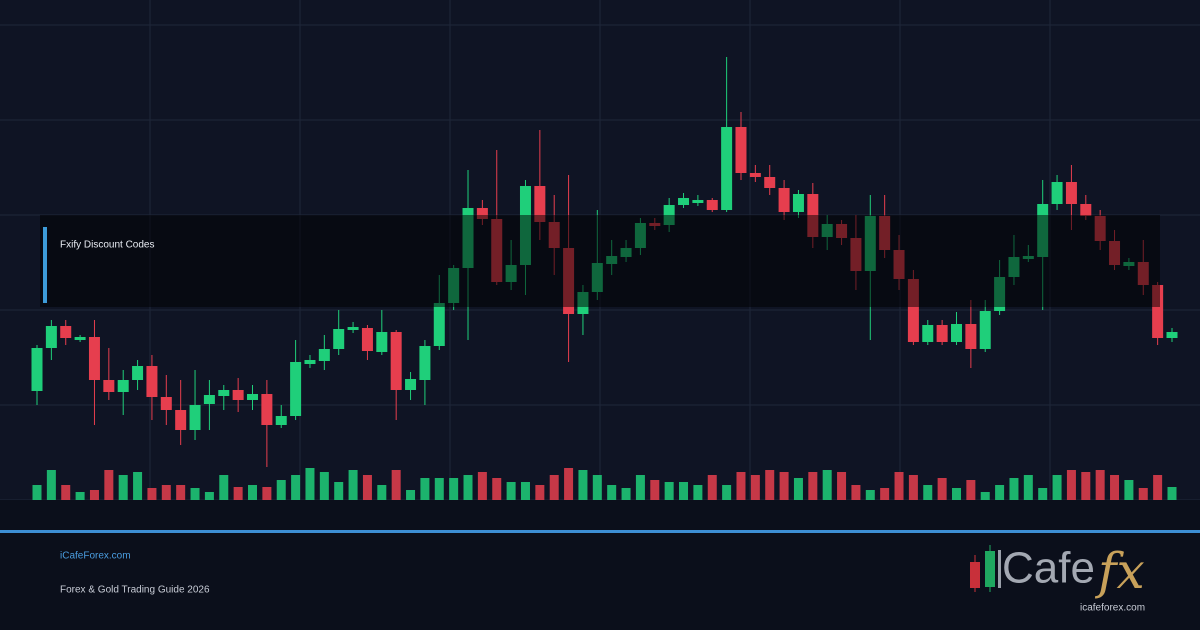 The height and width of the screenshot is (630, 1200). What do you see at coordinates (1119, 571) in the screenshot?
I see `logo-fx: fx` at bounding box center [1119, 571].